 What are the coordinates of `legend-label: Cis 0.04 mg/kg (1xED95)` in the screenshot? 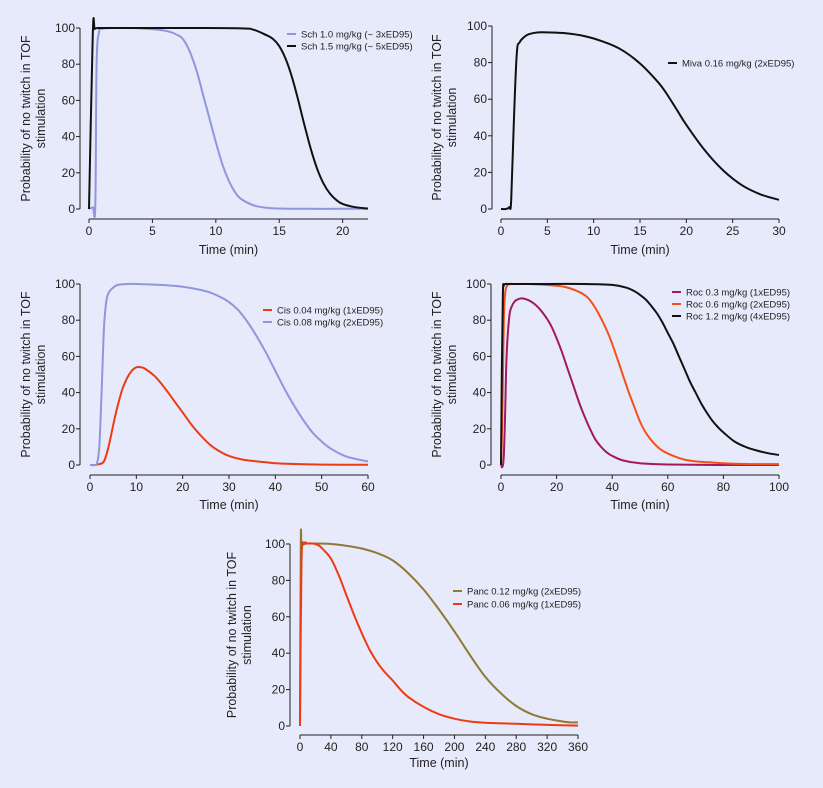 It's located at (330, 311).